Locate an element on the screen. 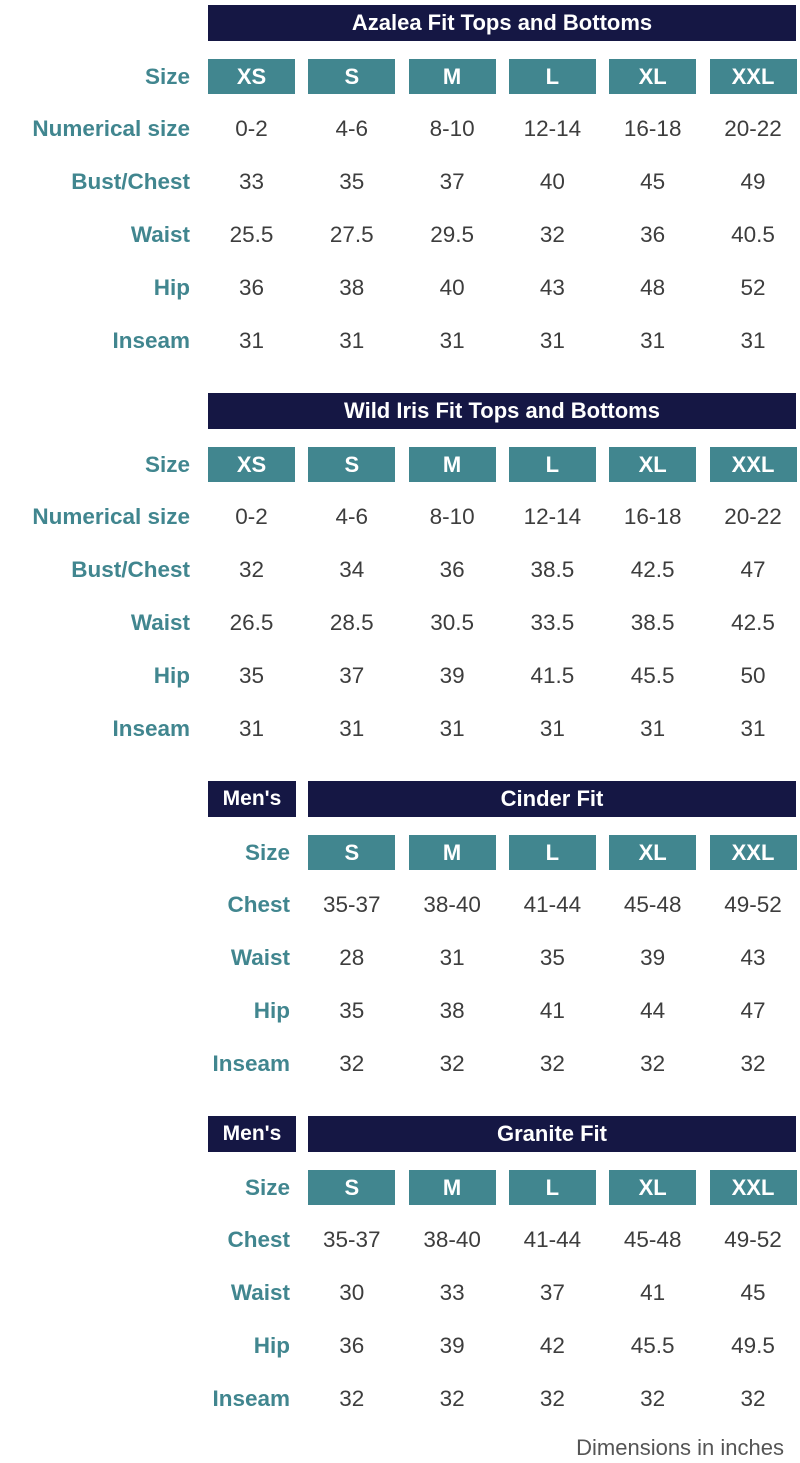  azalea-size-xl: XL is located at coordinates (653, 76).